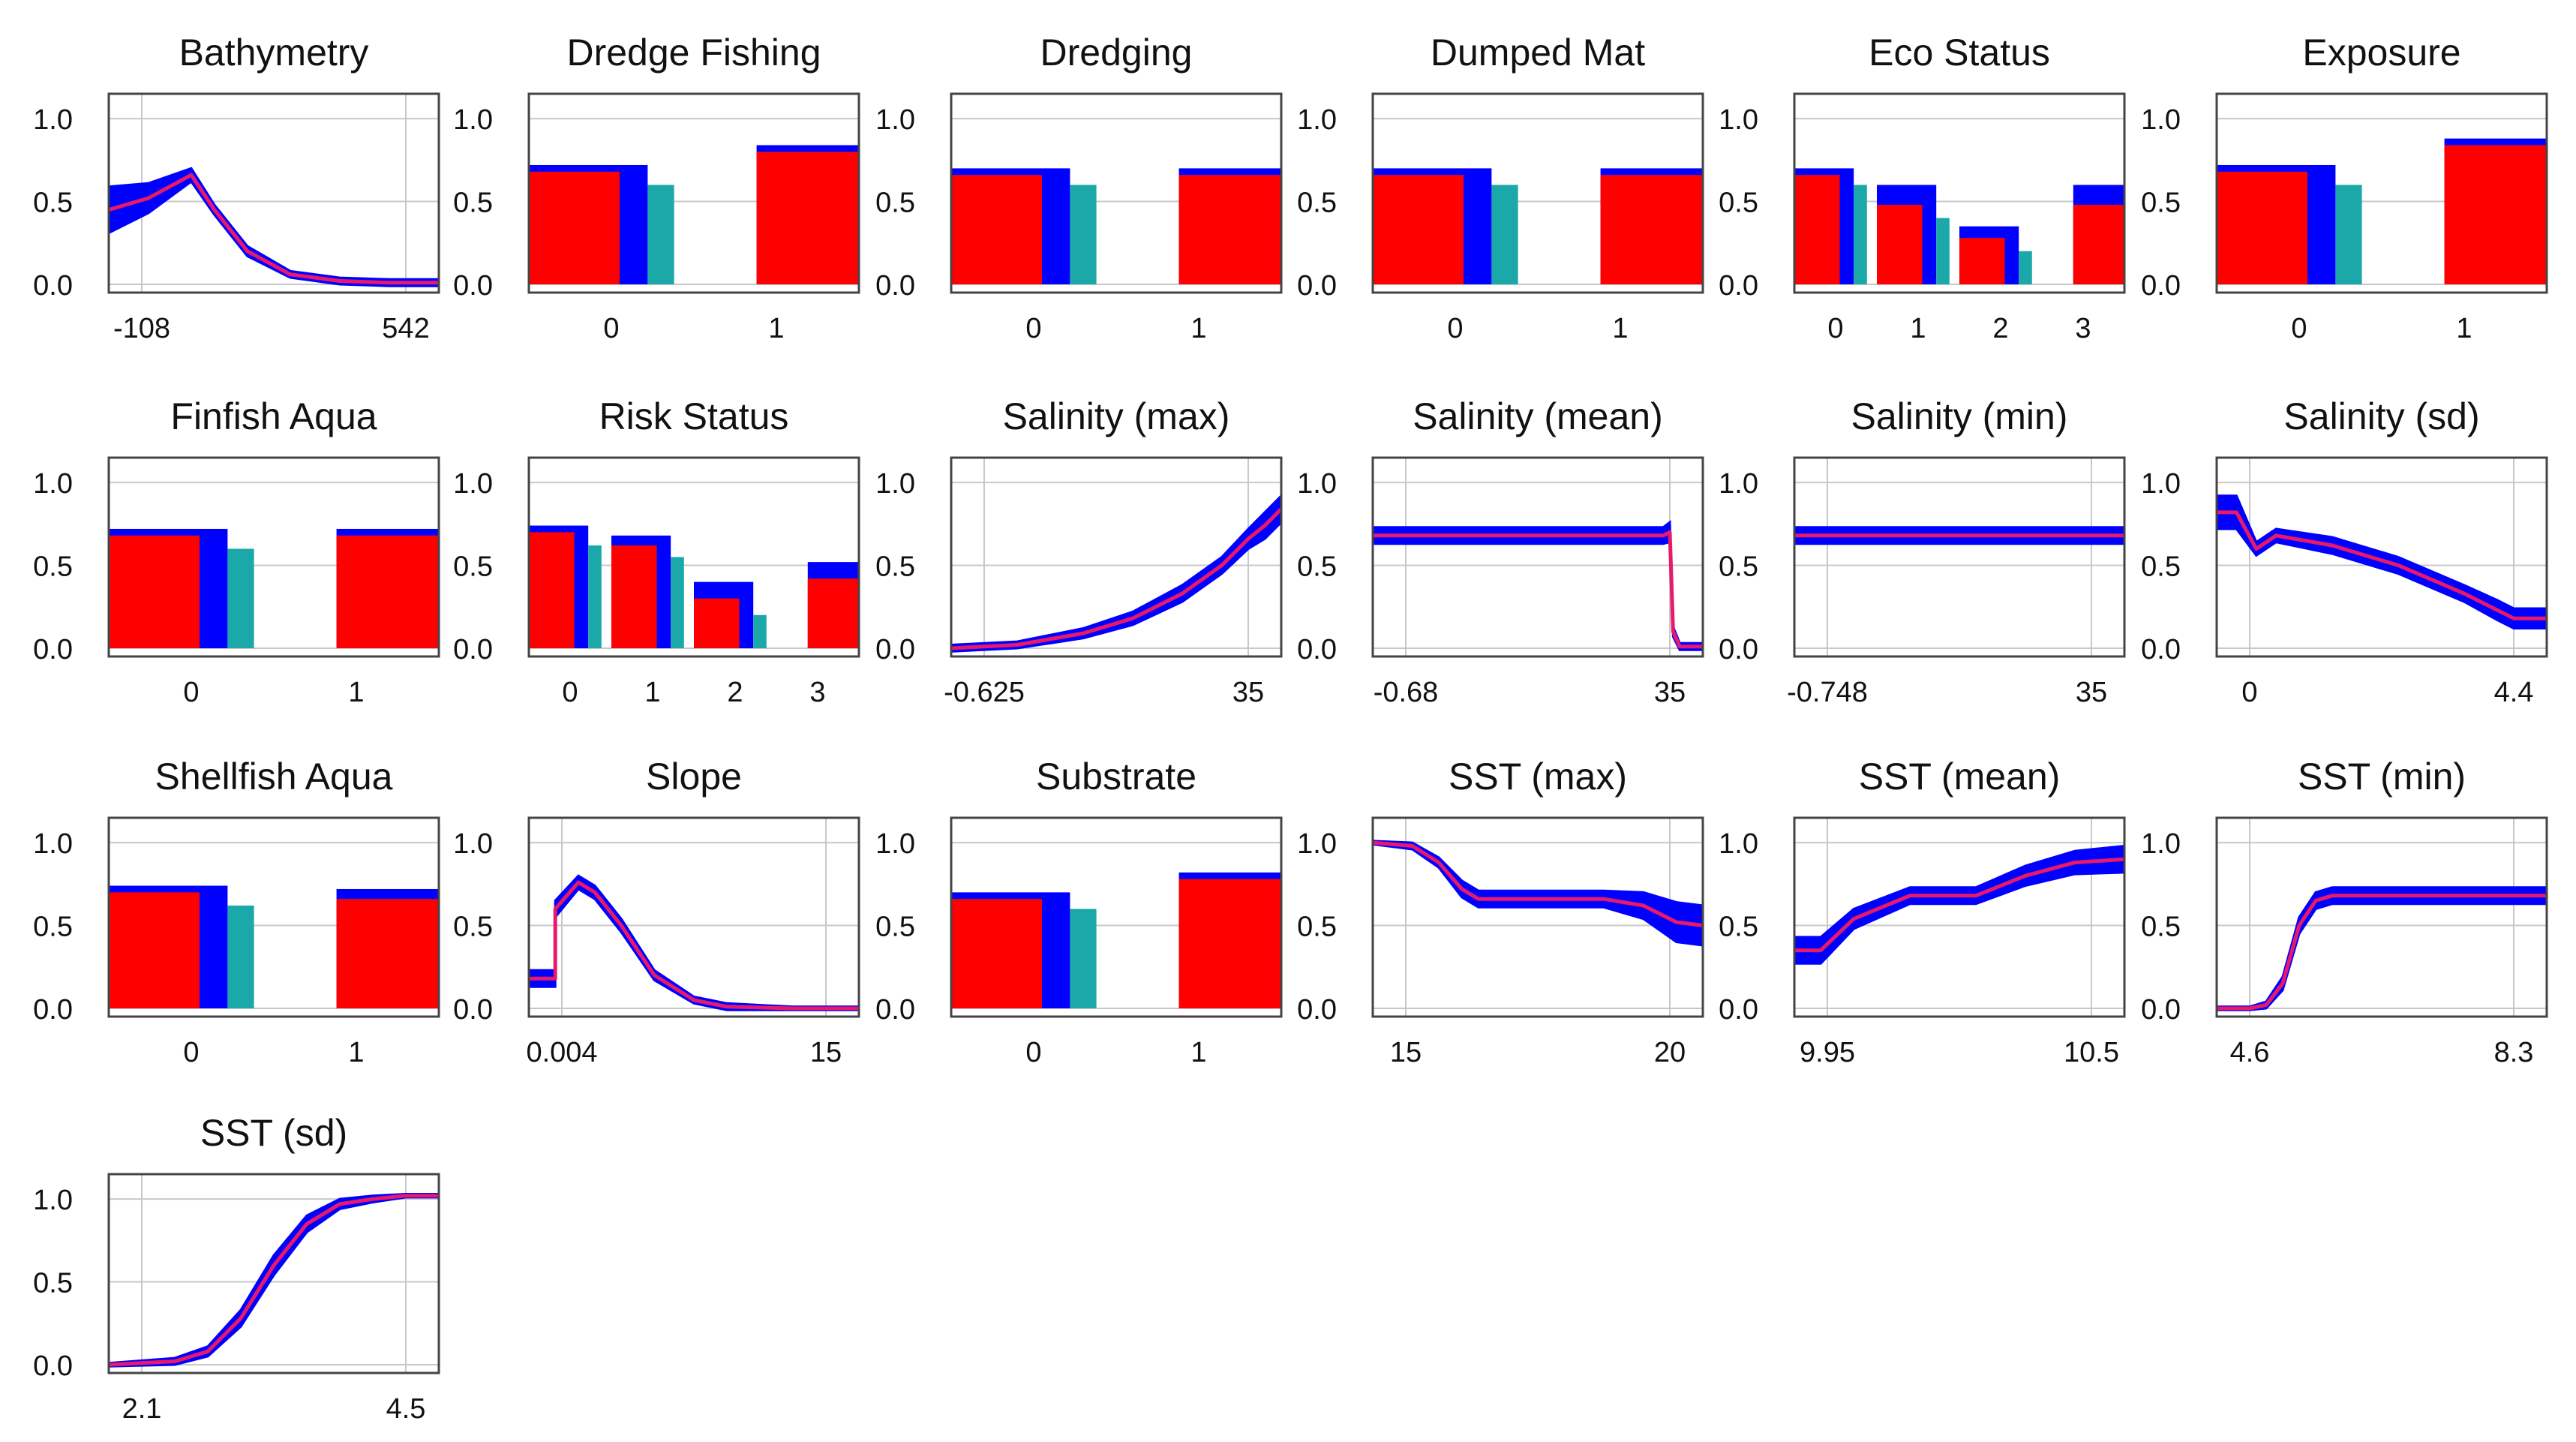  What do you see at coordinates (2381, 416) in the screenshot?
I see `chart-title: Salinity (sd)` at bounding box center [2381, 416].